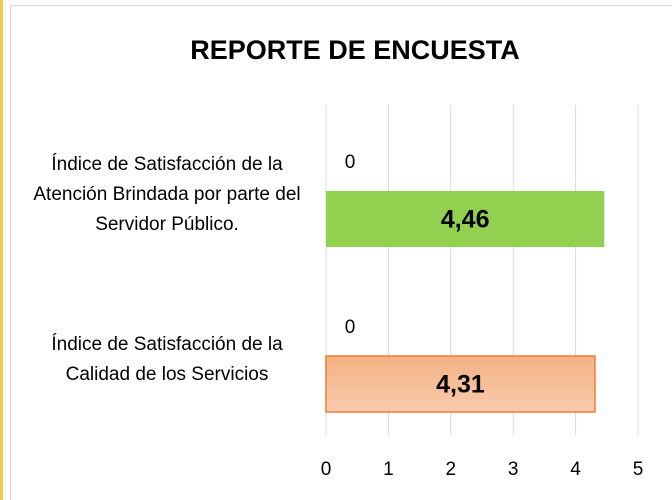  Describe the element at coordinates (1, 250) in the screenshot. I see `edge` at that location.